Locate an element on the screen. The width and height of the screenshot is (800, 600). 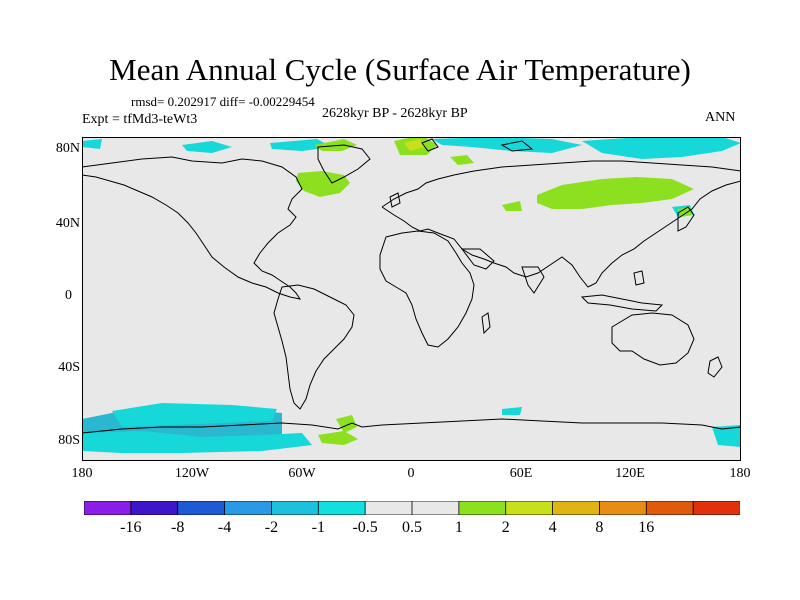
south-america-coast is located at coordinates (314, 347).